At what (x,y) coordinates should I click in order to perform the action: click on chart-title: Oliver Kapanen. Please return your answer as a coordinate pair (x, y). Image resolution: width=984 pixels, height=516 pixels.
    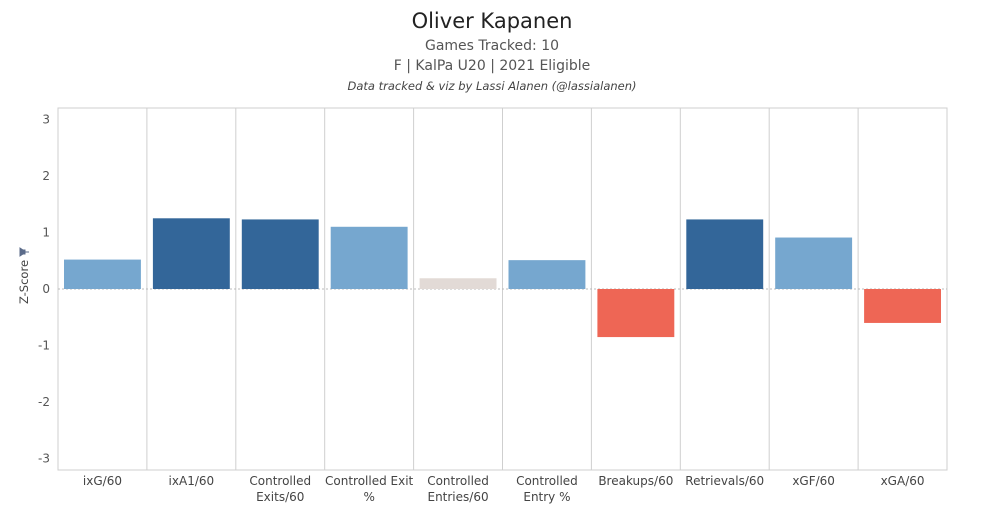
    Looking at the image, I should click on (492, 21).